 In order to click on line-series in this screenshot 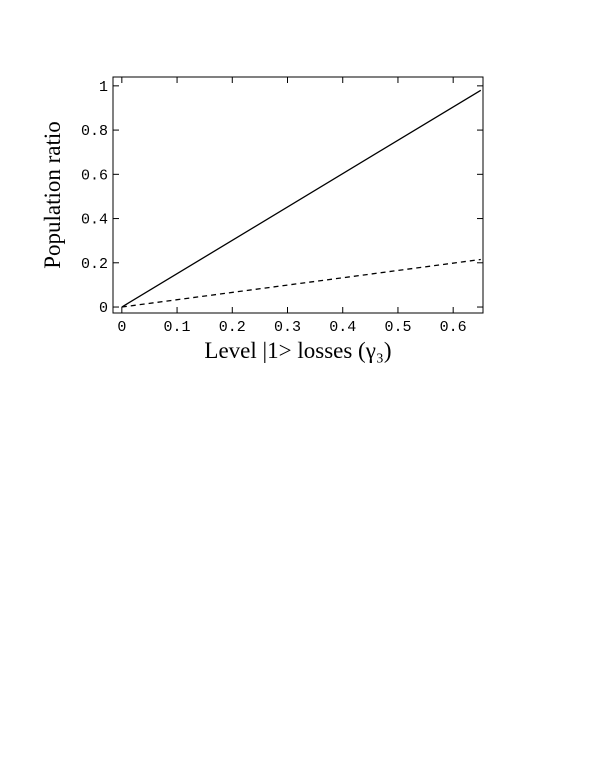, I will do `click(301, 283)`.